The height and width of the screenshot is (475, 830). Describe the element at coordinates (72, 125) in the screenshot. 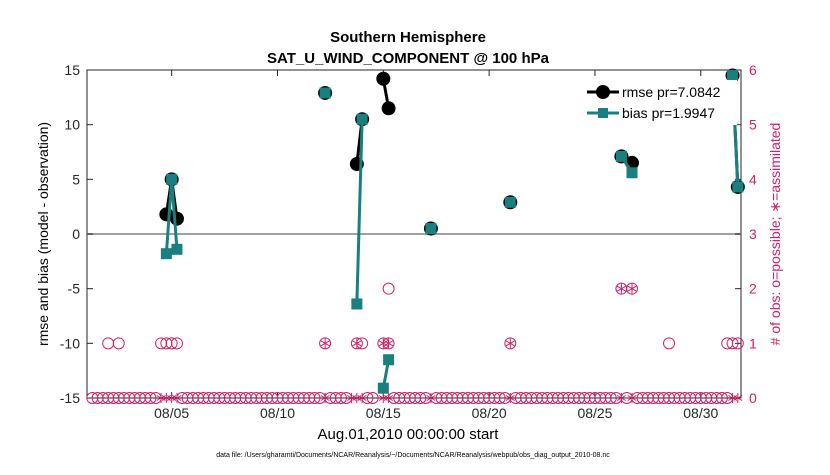

I see `y-tick-label: 10` at that location.